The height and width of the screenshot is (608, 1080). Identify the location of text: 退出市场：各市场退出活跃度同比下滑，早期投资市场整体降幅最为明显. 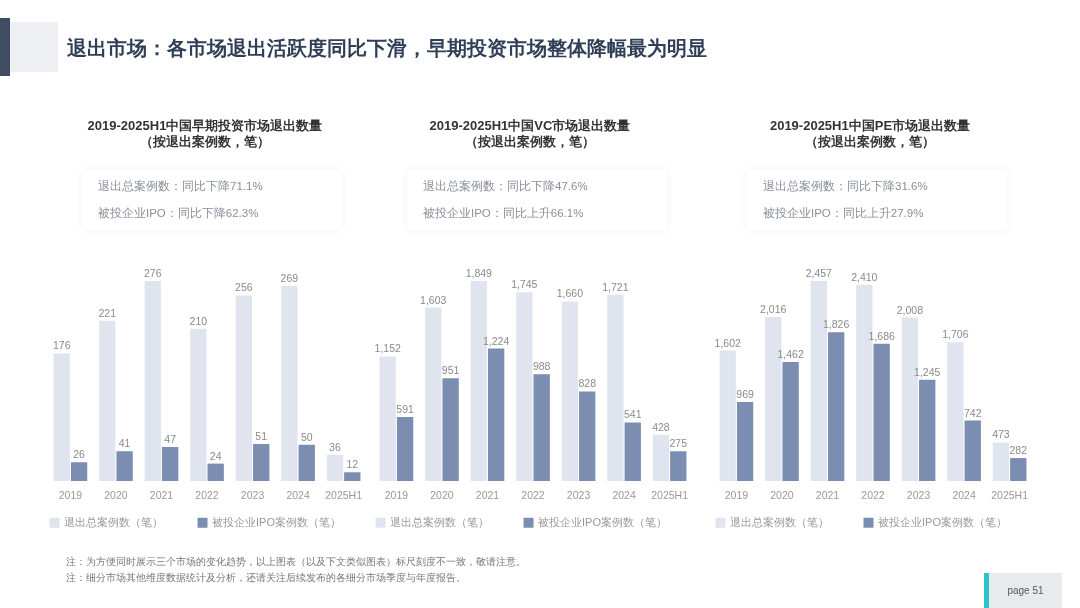
(387, 48).